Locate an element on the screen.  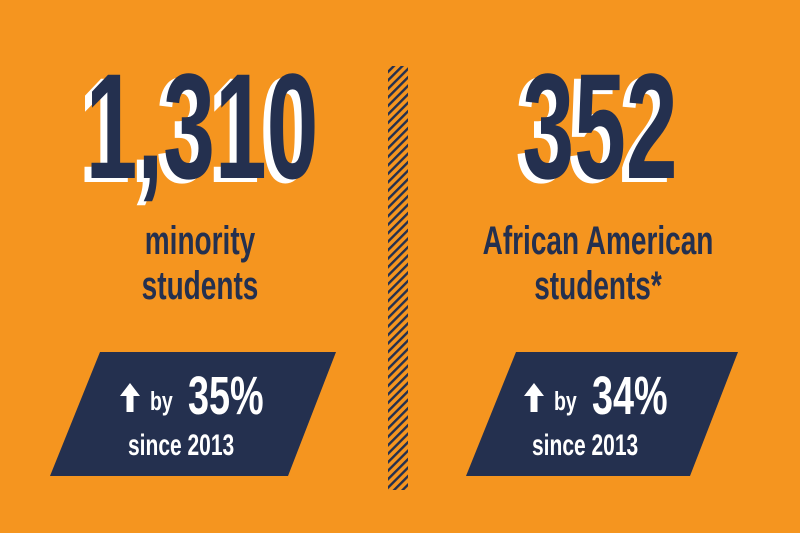
stat-label: students is located at coordinates (200, 286).